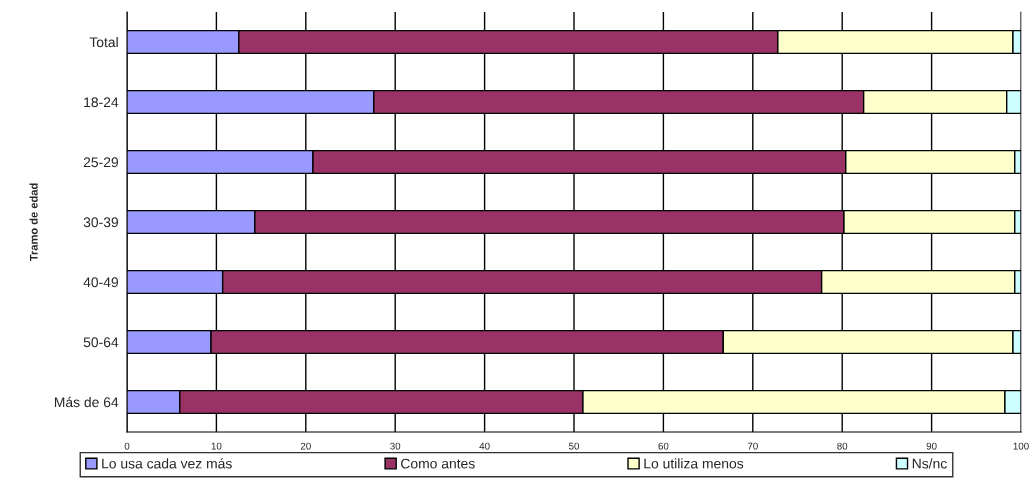  I want to click on x-tick-label: 70, so click(752, 446).